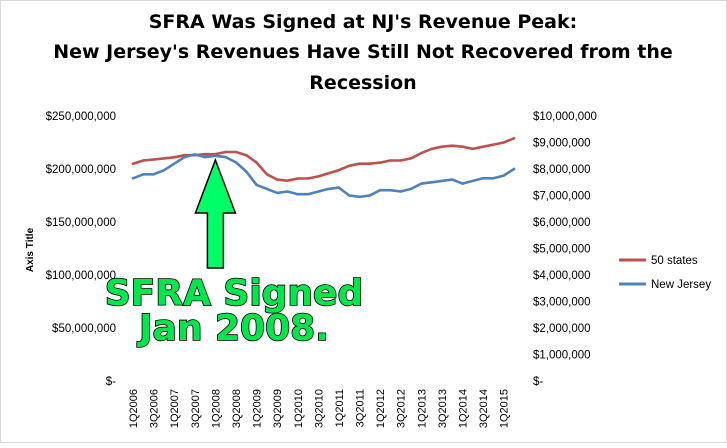 This screenshot has height=448, width=727. I want to click on x-tick-label: 3Q2009, so click(278, 408).